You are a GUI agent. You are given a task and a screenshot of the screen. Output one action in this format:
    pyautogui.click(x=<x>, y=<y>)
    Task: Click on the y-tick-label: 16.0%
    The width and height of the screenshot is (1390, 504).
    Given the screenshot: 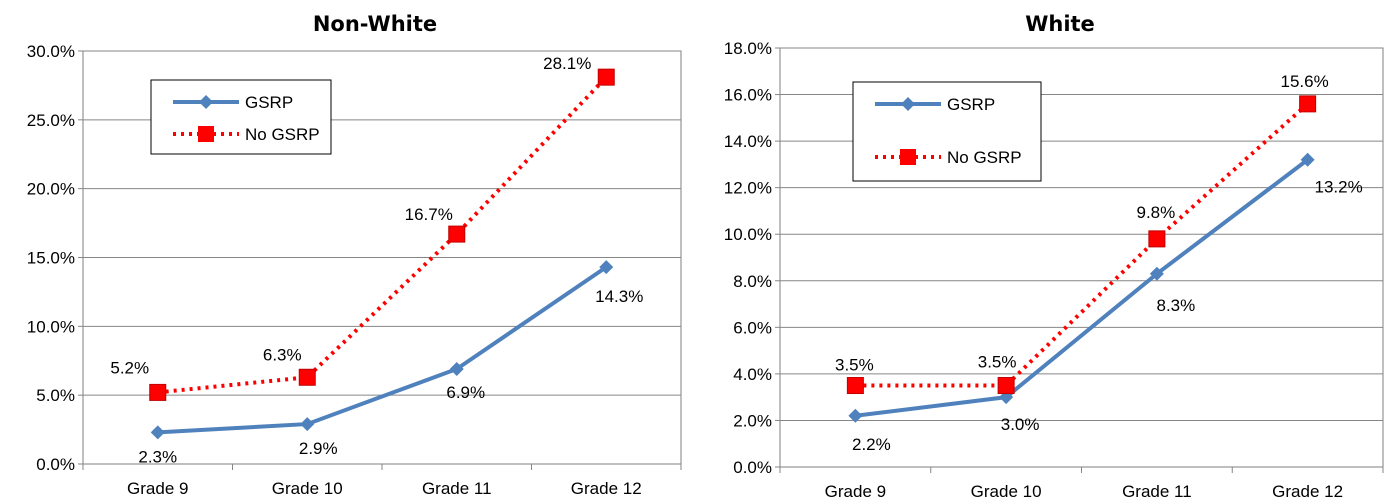 What is the action you would take?
    pyautogui.click(x=748, y=95)
    